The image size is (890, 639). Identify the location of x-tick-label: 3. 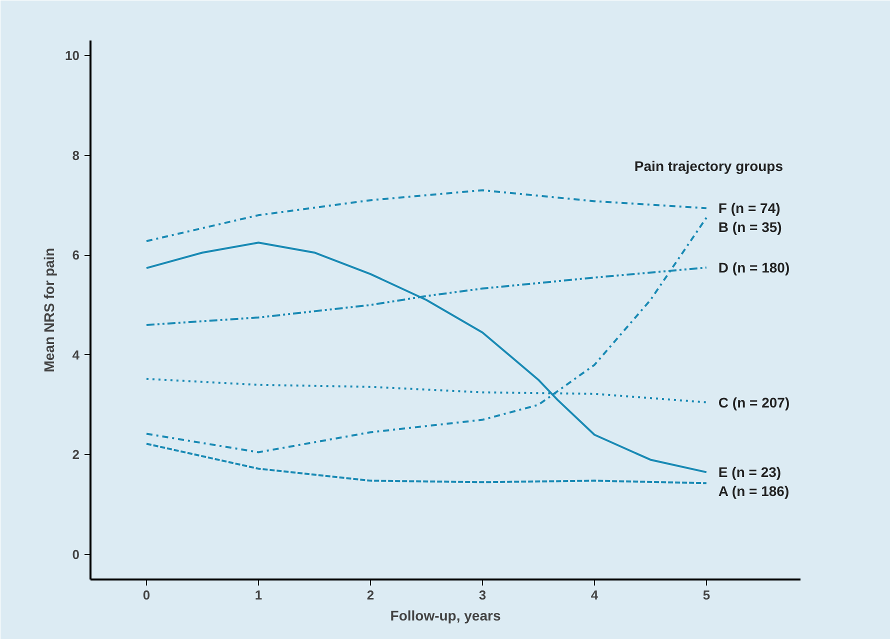
(482, 595).